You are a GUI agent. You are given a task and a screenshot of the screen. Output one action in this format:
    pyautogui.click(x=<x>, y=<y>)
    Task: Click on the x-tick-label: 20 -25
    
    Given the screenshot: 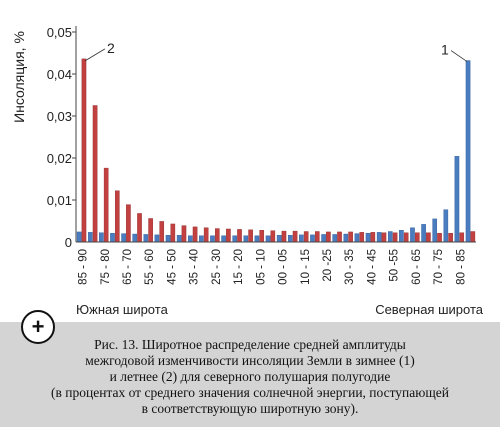 What is the action you would take?
    pyautogui.click(x=328, y=265)
    